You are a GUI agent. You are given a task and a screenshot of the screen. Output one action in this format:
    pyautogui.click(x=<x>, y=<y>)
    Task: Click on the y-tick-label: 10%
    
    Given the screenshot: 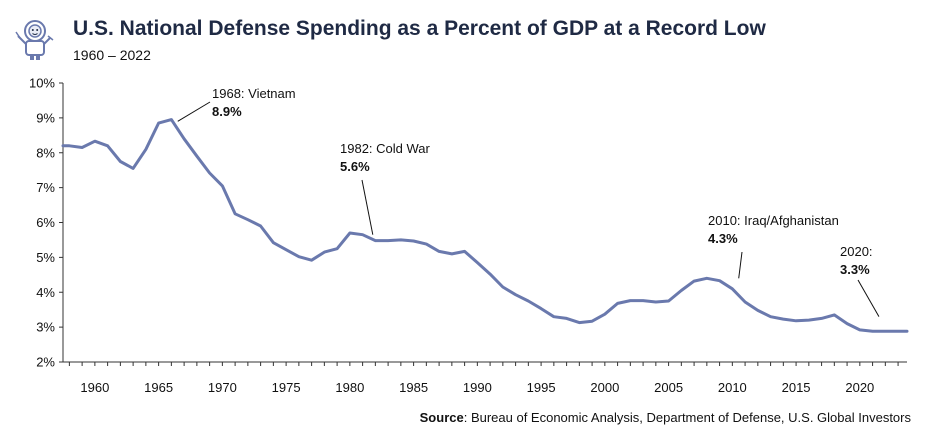 What is the action you would take?
    pyautogui.click(x=42, y=83)
    